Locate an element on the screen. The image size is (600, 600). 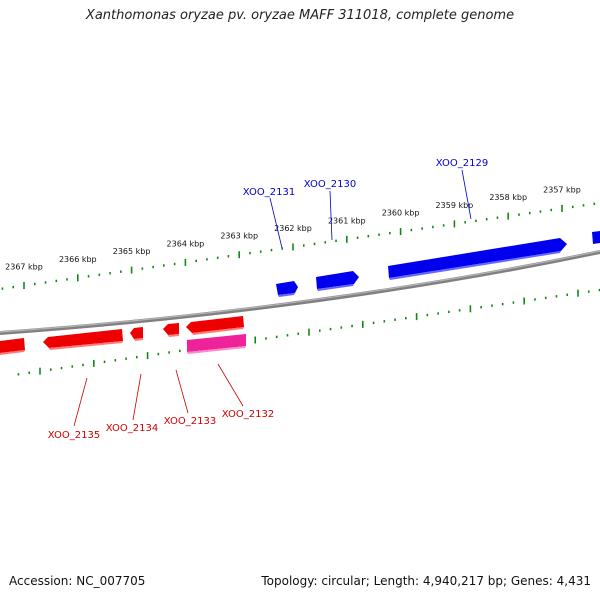
upper-tick-row is located at coordinates (298, 246).